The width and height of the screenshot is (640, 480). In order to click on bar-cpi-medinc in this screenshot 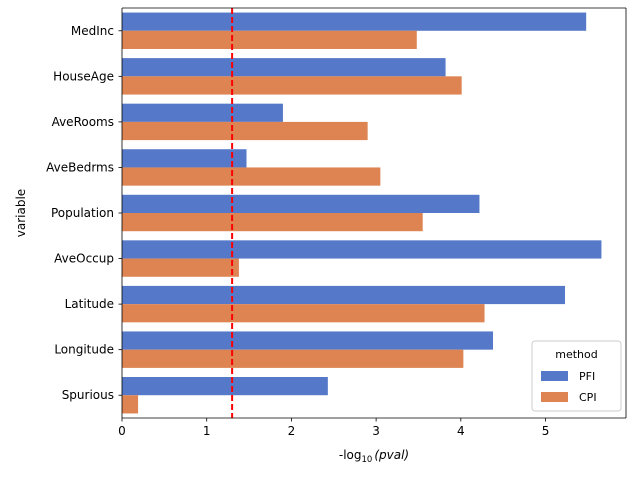, I will do `click(269, 39)`.